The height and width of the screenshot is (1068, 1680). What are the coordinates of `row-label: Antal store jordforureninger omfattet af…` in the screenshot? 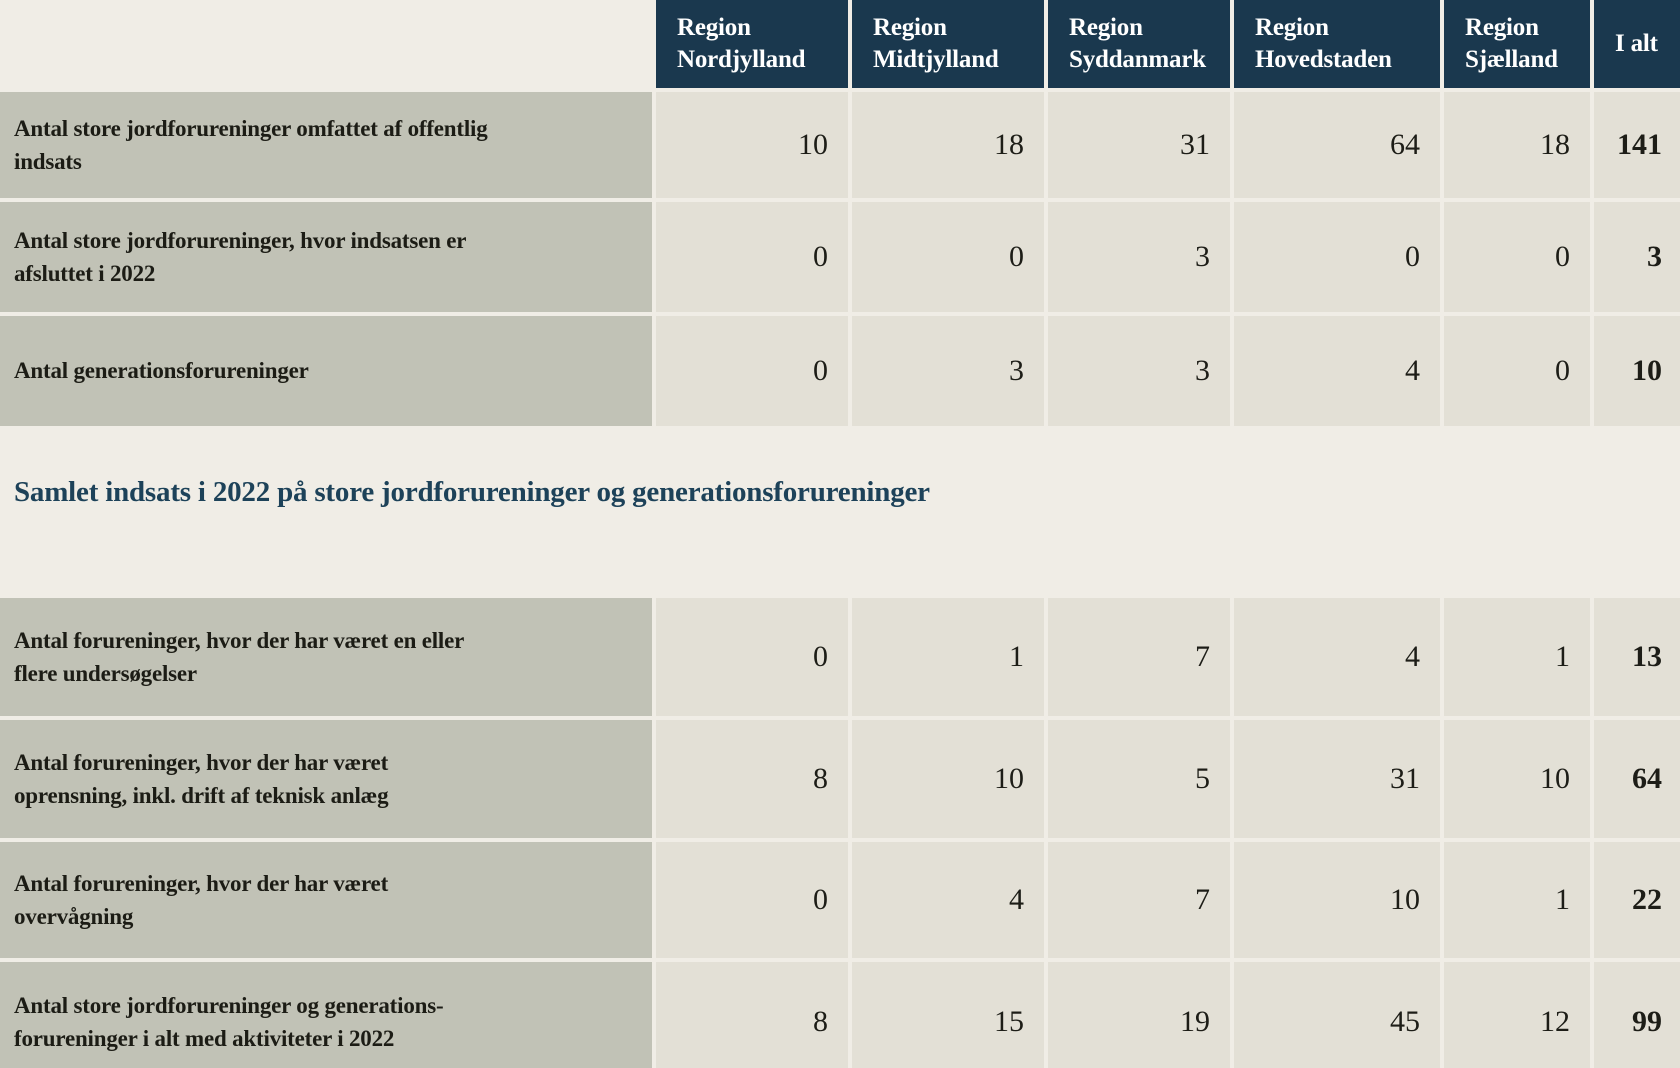 It's located at (326, 145).